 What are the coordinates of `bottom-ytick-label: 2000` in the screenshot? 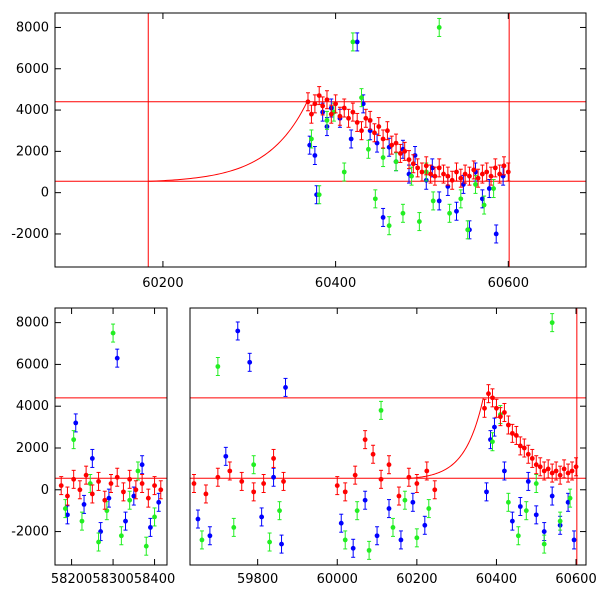 It's located at (32, 448).